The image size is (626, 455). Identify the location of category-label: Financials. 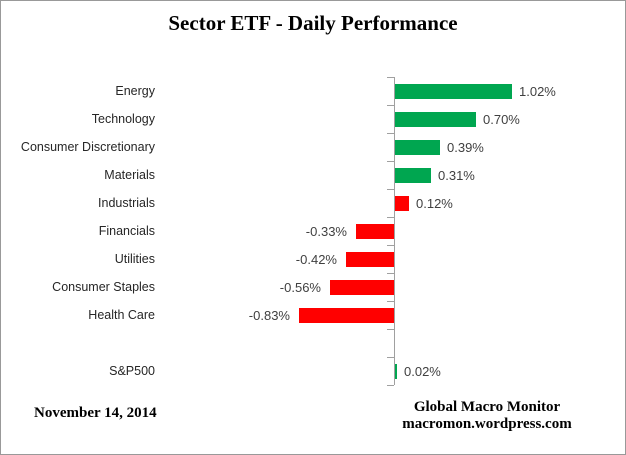
(126, 231).